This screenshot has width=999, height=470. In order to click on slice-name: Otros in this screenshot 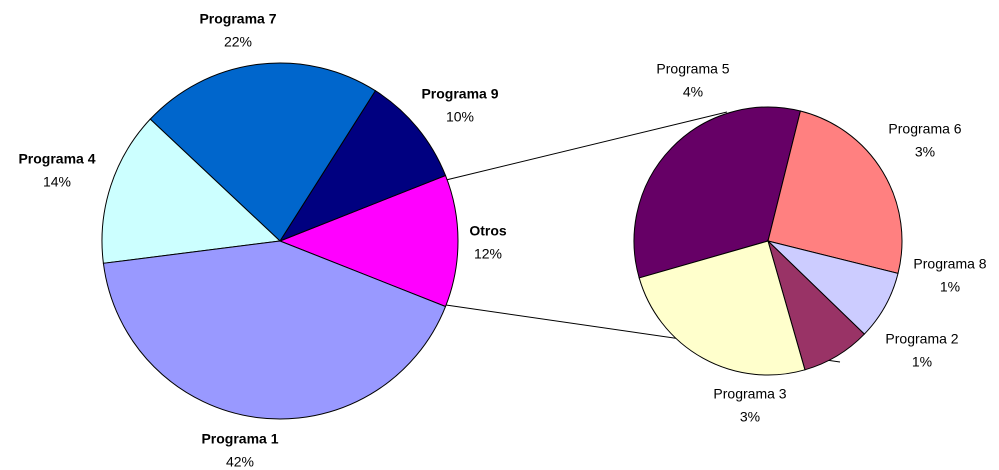, I will do `click(488, 231)`.